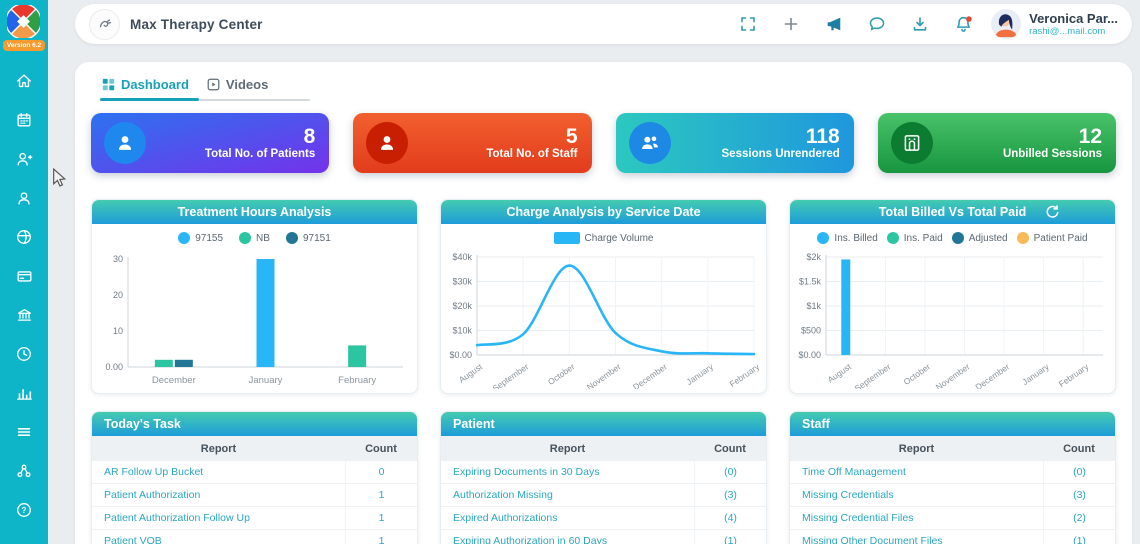 The image size is (1140, 544). What do you see at coordinates (254, 238) in the screenshot?
I see `legend-item: NB` at bounding box center [254, 238].